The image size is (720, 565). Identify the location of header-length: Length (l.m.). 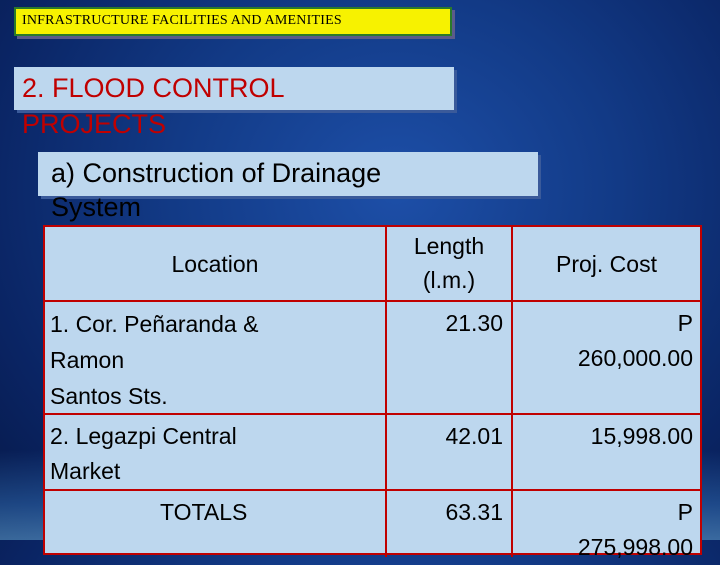
(449, 263).